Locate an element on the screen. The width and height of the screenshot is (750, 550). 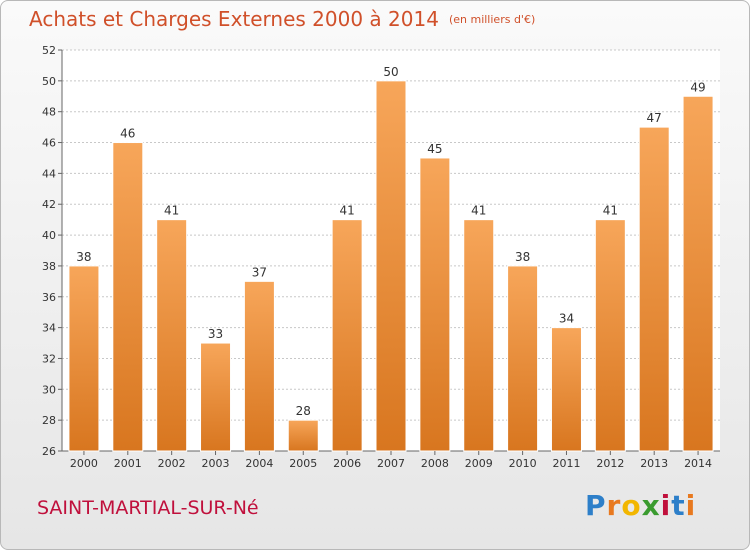
bar-value-label: 49 is located at coordinates (697, 87).